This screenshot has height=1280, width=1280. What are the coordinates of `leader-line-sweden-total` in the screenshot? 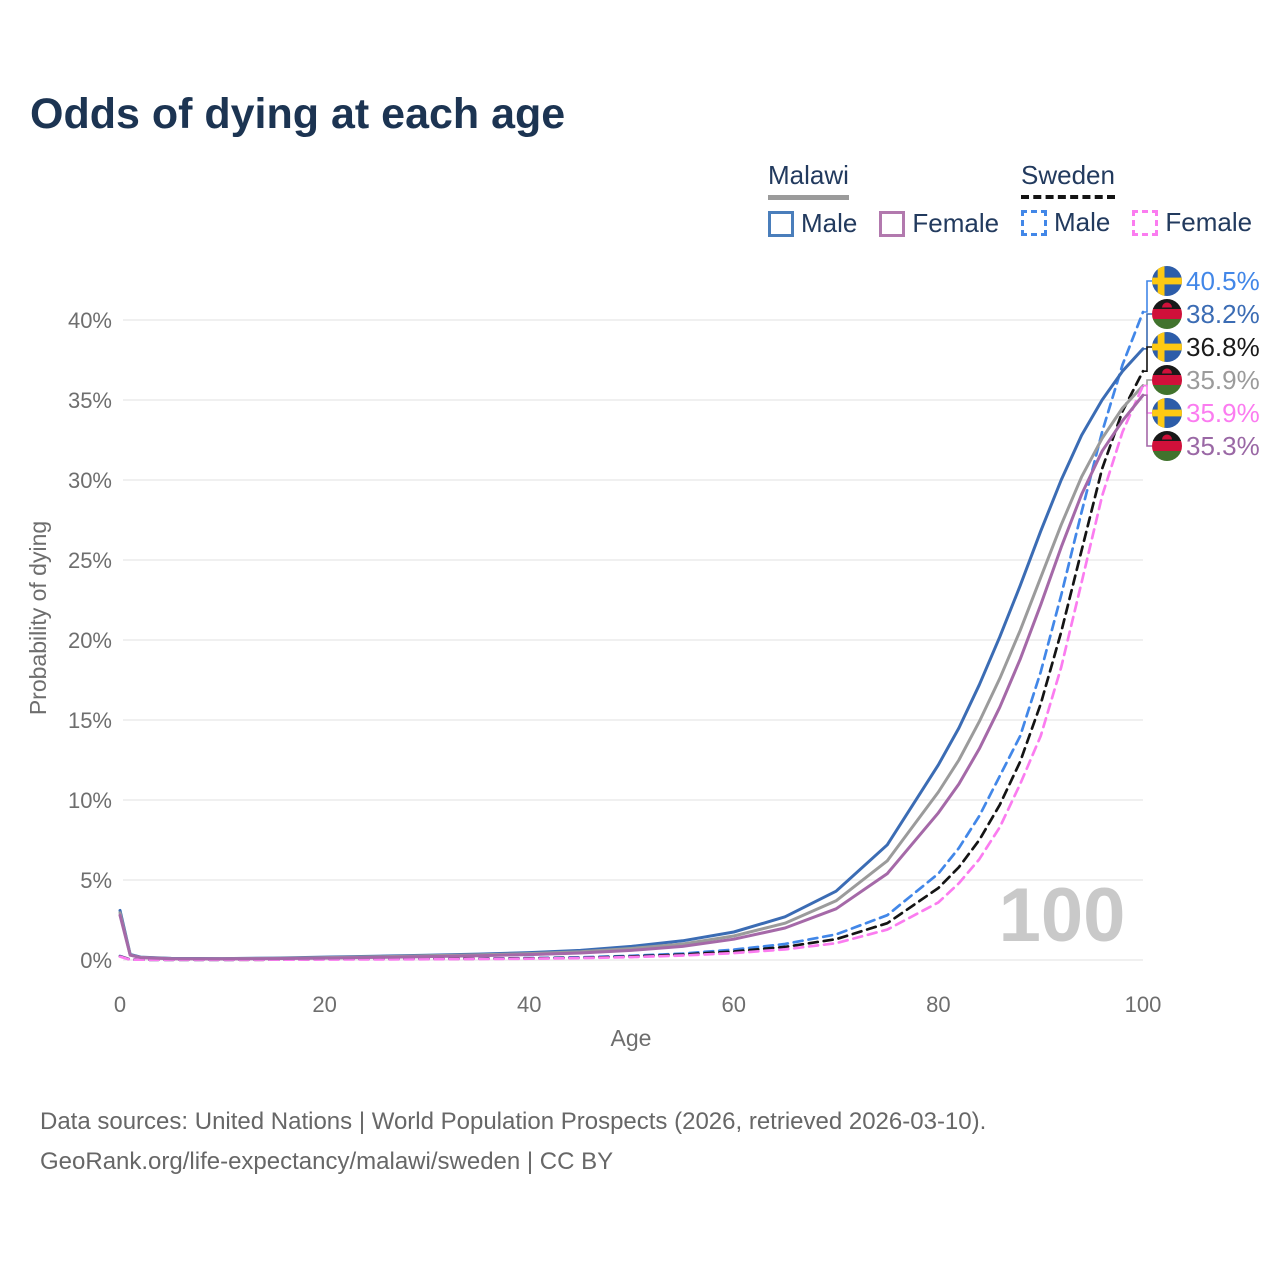 It's located at (1147, 359).